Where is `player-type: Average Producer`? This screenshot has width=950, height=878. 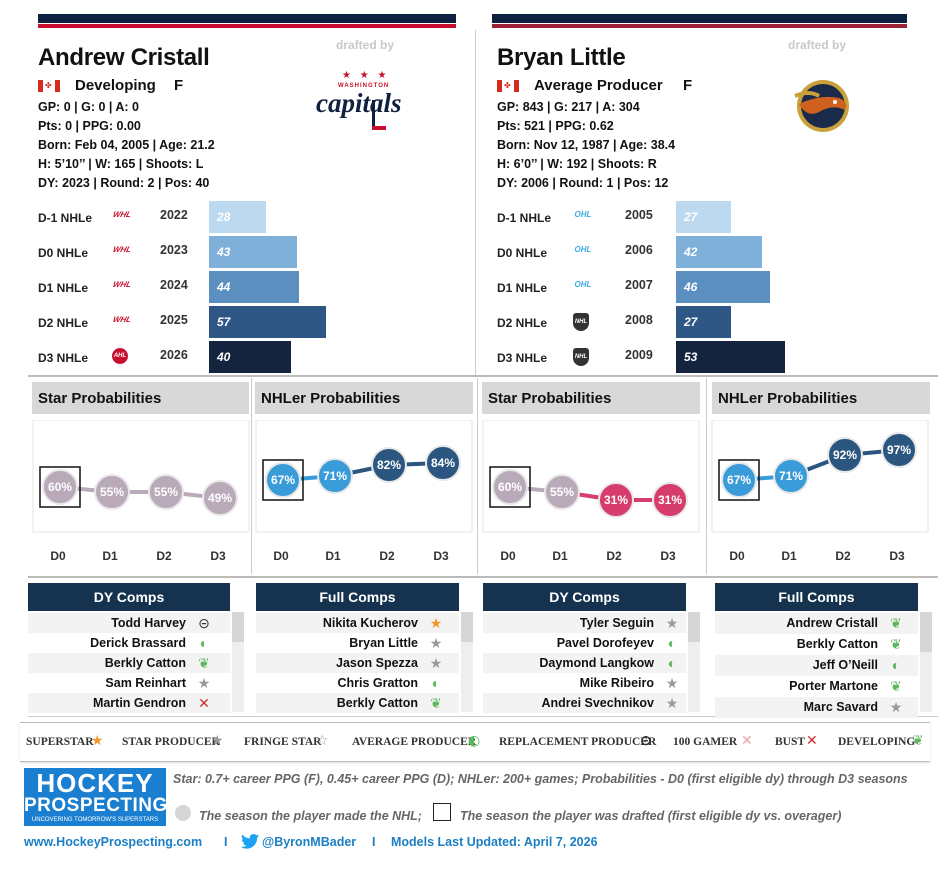
player-type: Average Producer is located at coordinates (598, 85).